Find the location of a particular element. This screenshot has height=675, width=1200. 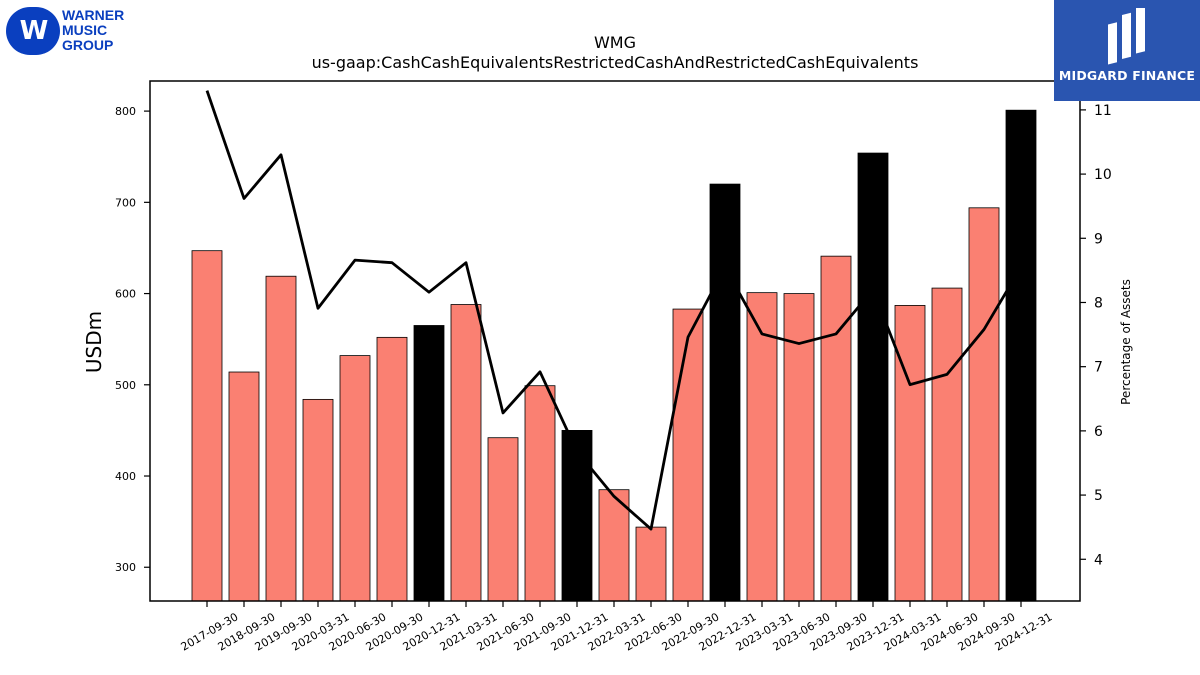

chart-title: WMG is located at coordinates (615, 42).